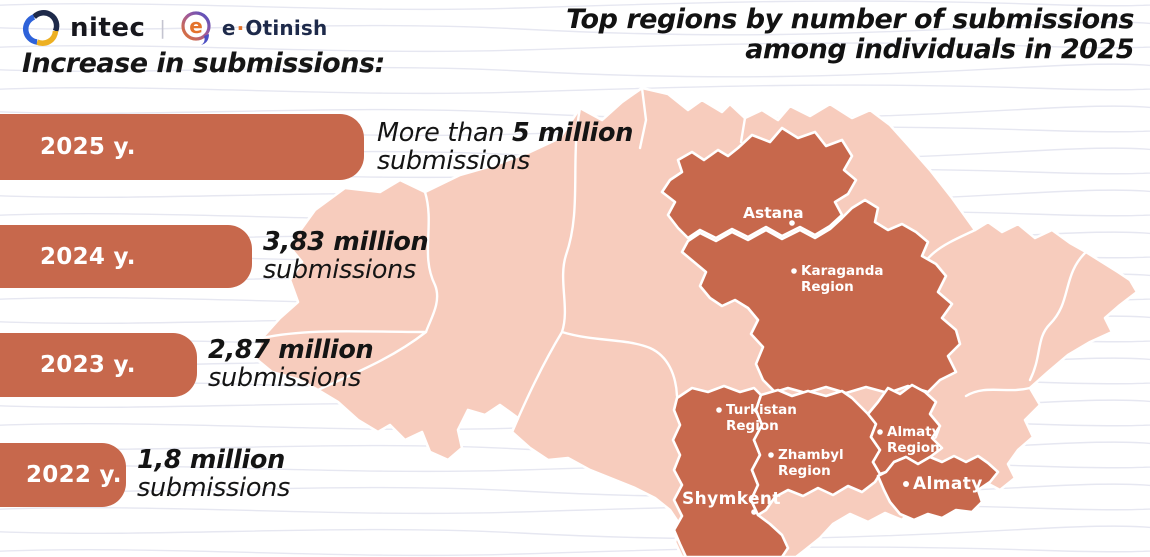  What do you see at coordinates (794, 271) in the screenshot?
I see `karaganda-dot` at bounding box center [794, 271].